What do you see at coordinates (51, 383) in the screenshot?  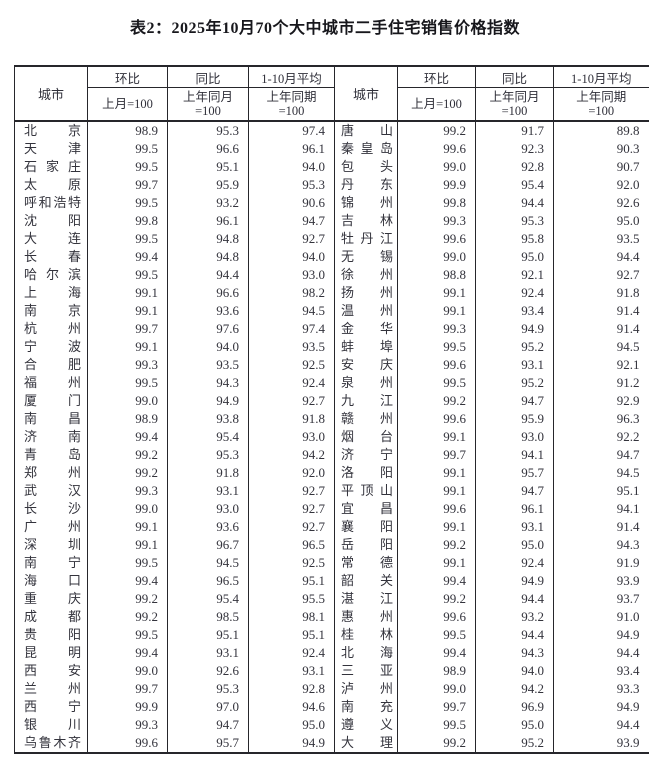 I see `city-cell: 福州` at bounding box center [51, 383].